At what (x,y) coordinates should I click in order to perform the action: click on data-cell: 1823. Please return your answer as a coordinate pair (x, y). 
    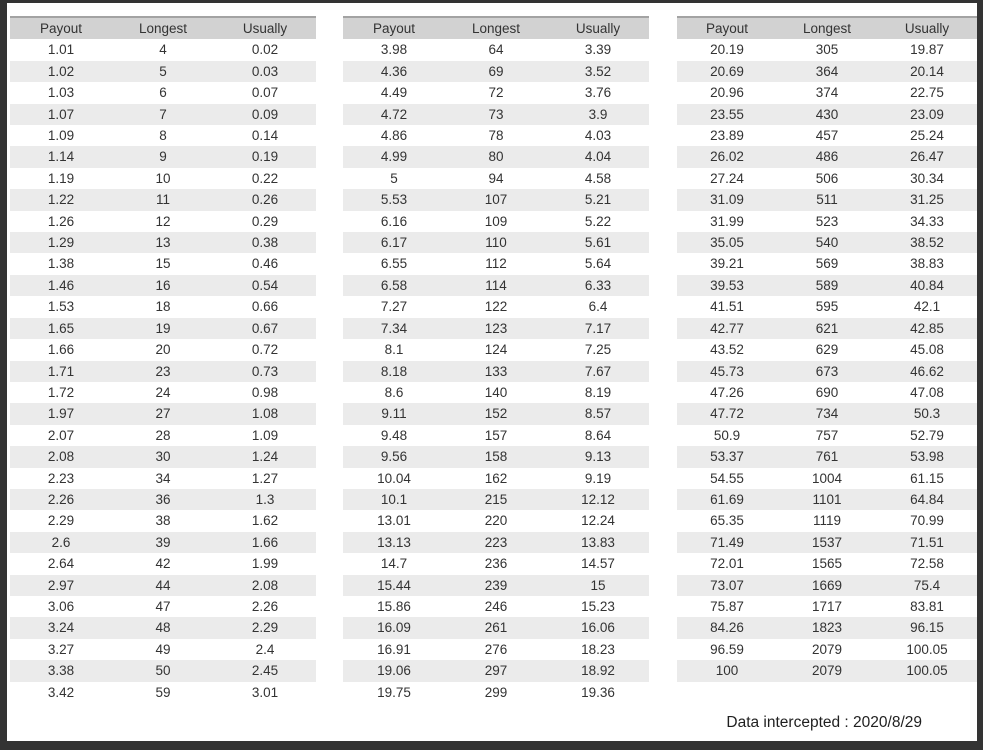
    Looking at the image, I should click on (827, 628).